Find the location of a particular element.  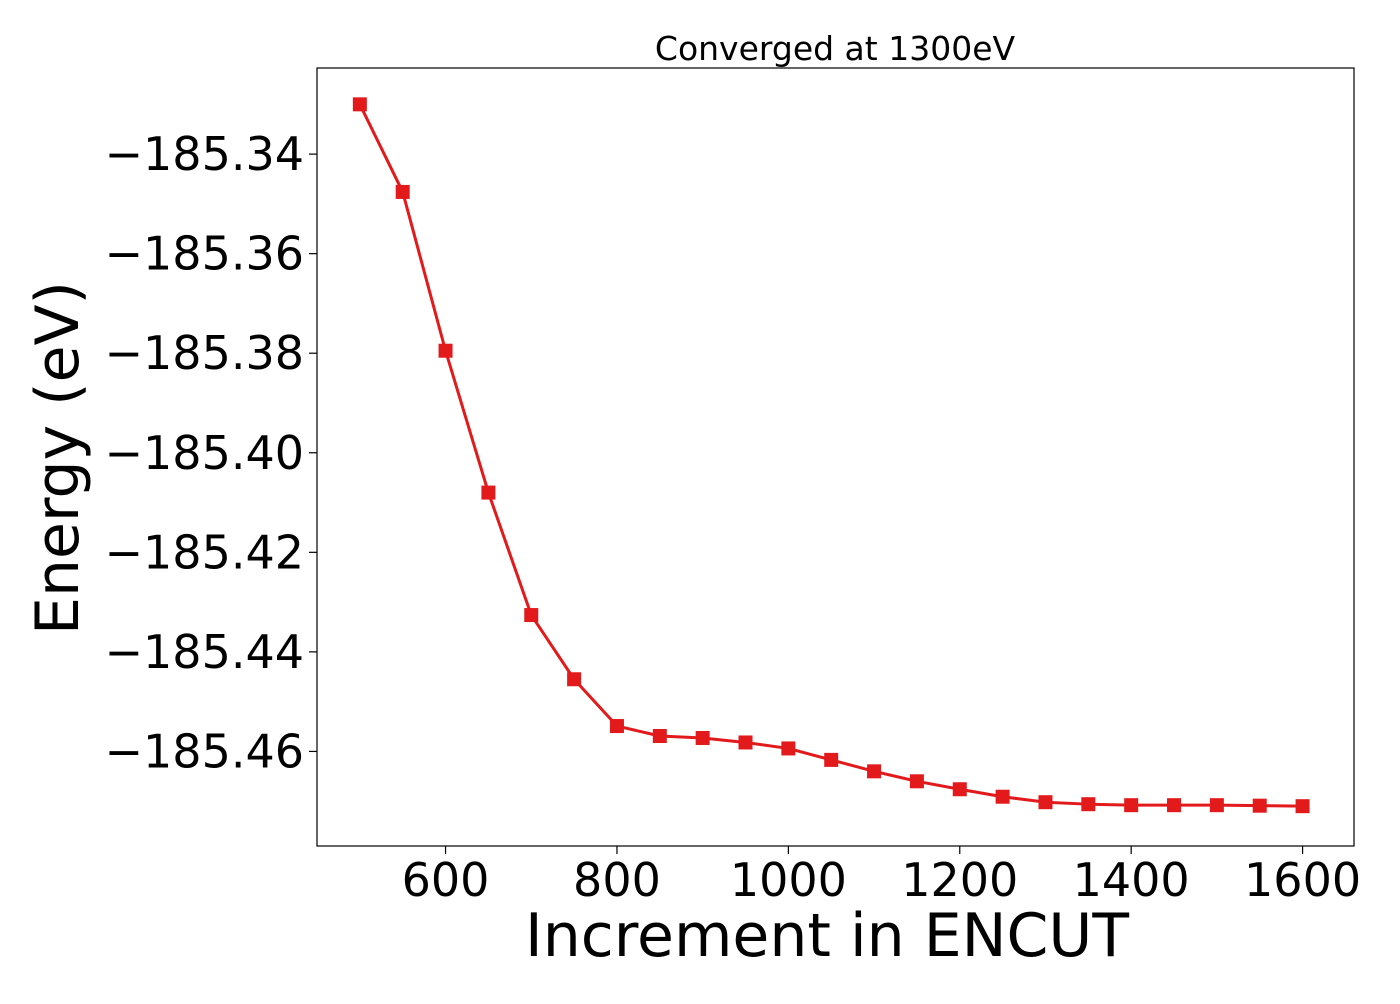

x-tick-label: 800 is located at coordinates (617, 880).